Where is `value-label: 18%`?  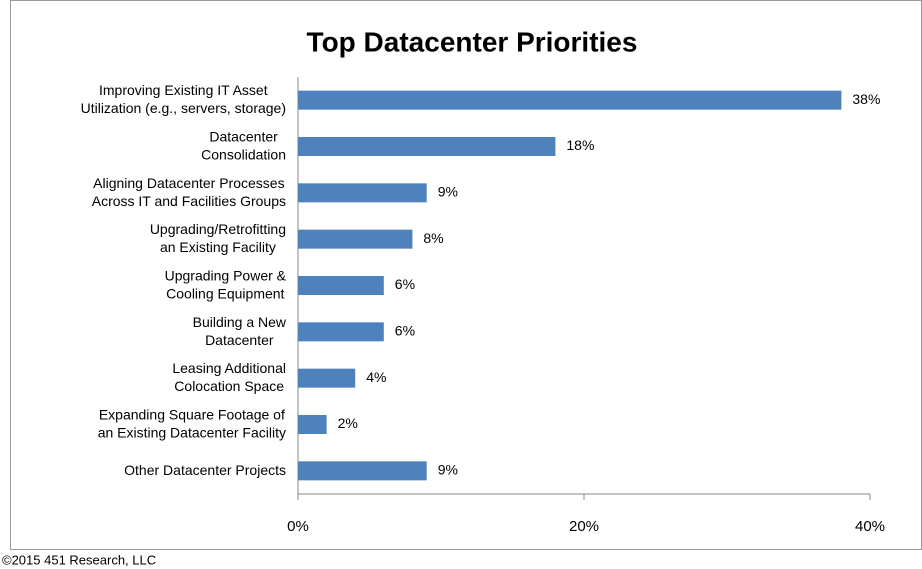 value-label: 18% is located at coordinates (580, 145).